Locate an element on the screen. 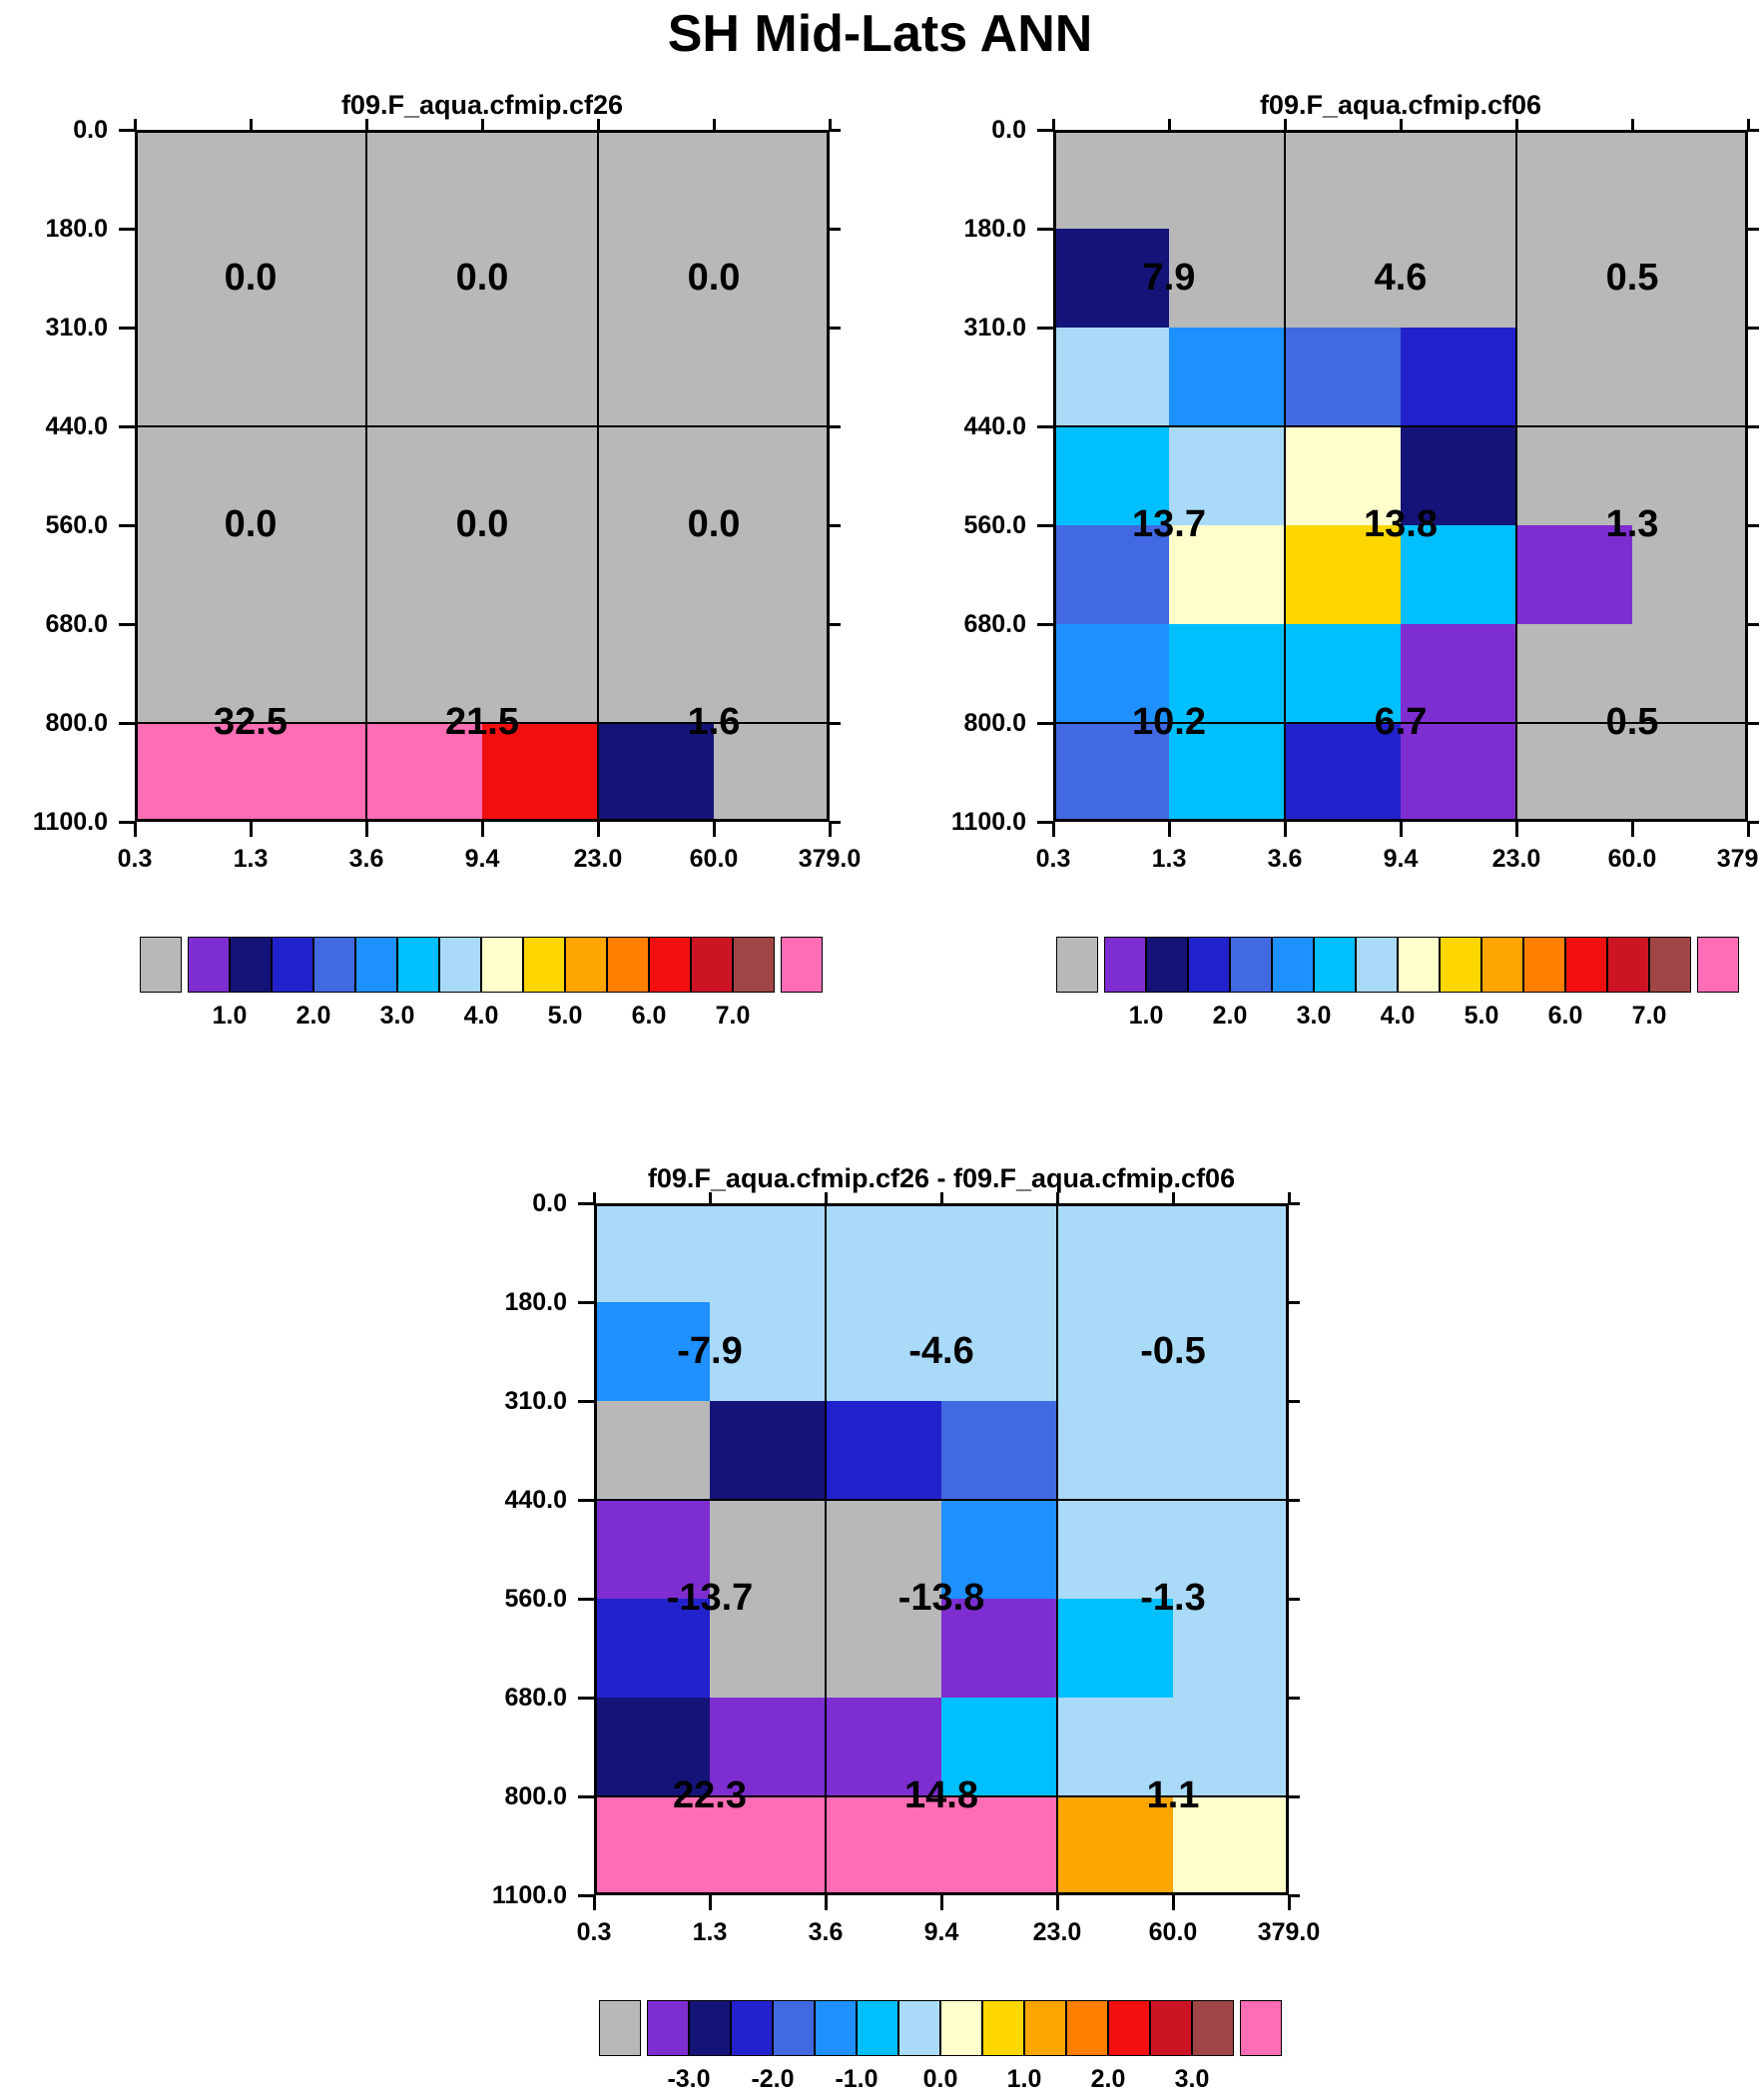 The height and width of the screenshot is (2100, 1760). colorbar-tick-label: 4.0 is located at coordinates (481, 1016).